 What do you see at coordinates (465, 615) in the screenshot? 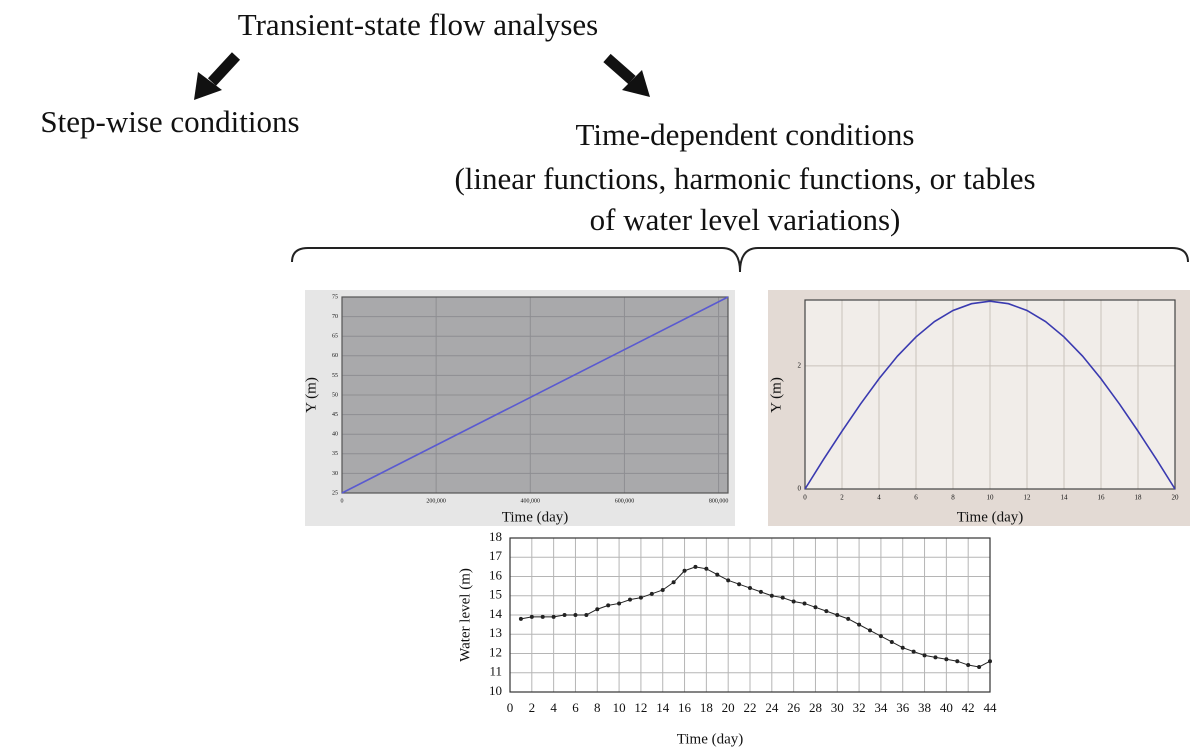
I see `y-axis-label: Water level (m)` at bounding box center [465, 615].